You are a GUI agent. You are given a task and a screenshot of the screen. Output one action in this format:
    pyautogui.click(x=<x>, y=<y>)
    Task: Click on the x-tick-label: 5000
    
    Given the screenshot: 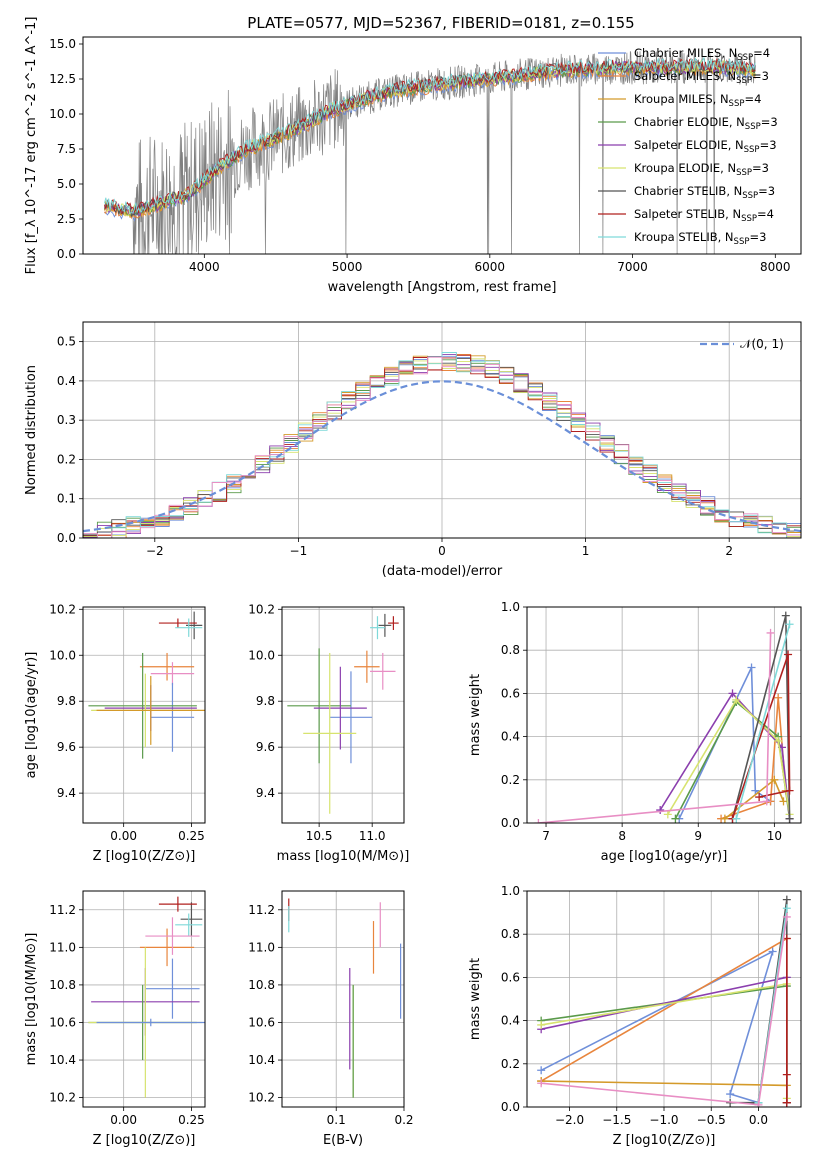 What is the action you would take?
    pyautogui.click(x=347, y=267)
    